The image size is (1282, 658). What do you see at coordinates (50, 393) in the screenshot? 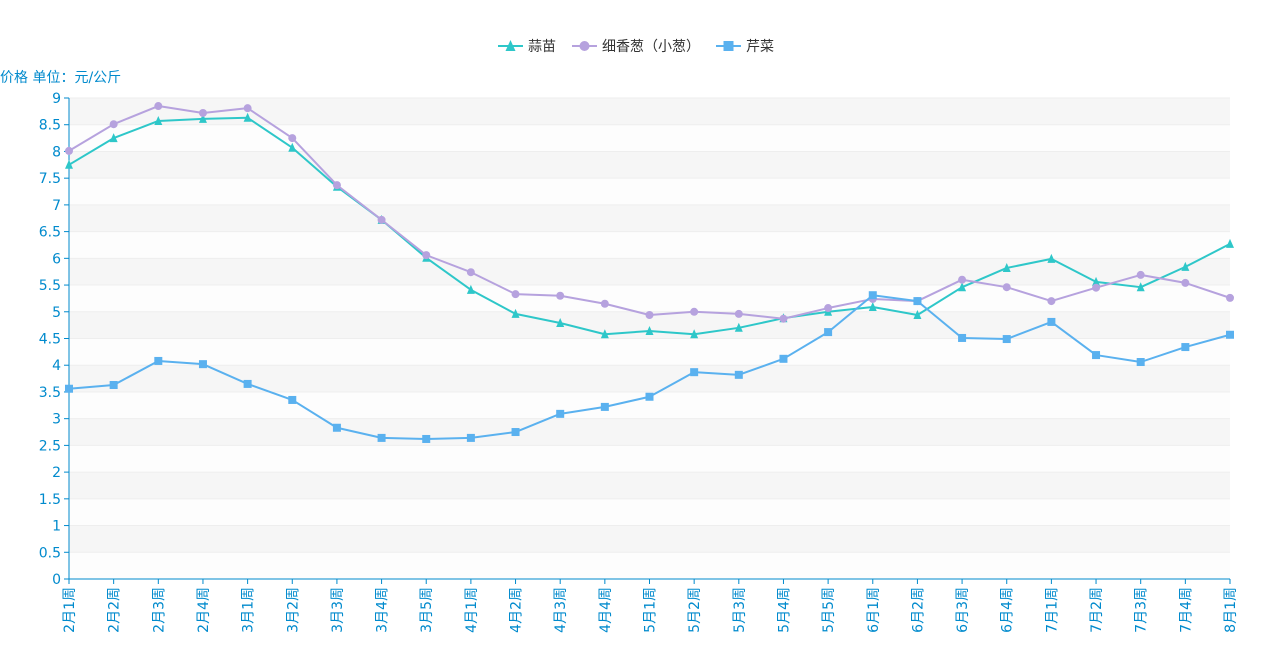
I see `y-tick-label: 3.5` at bounding box center [50, 393].